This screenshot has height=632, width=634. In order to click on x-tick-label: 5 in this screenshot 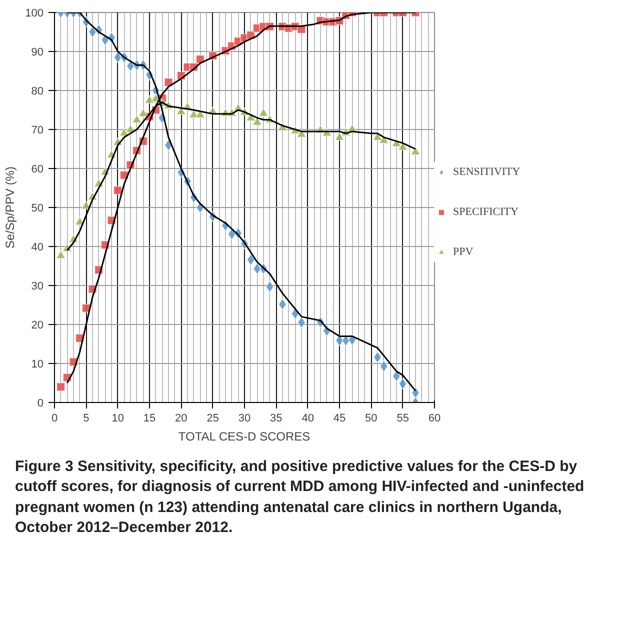, I will do `click(86, 418)`.